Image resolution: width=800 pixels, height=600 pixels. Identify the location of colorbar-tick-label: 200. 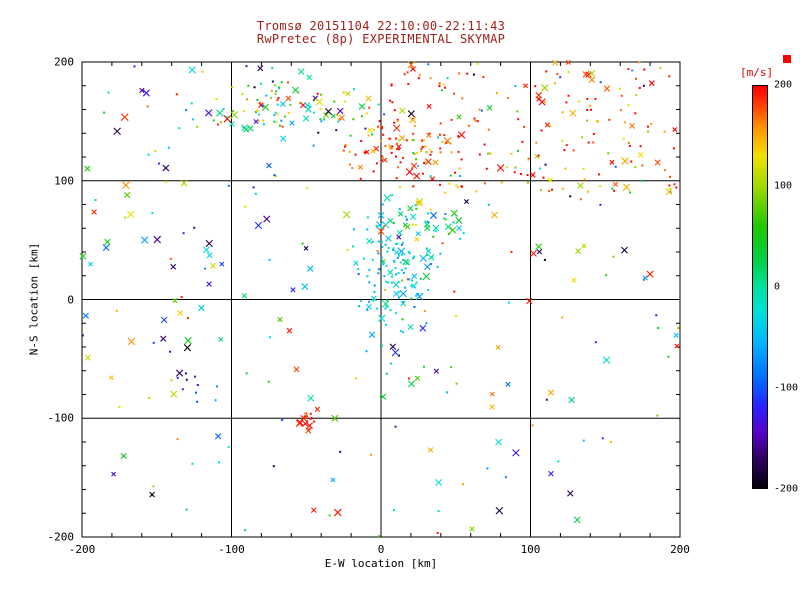
(783, 85).